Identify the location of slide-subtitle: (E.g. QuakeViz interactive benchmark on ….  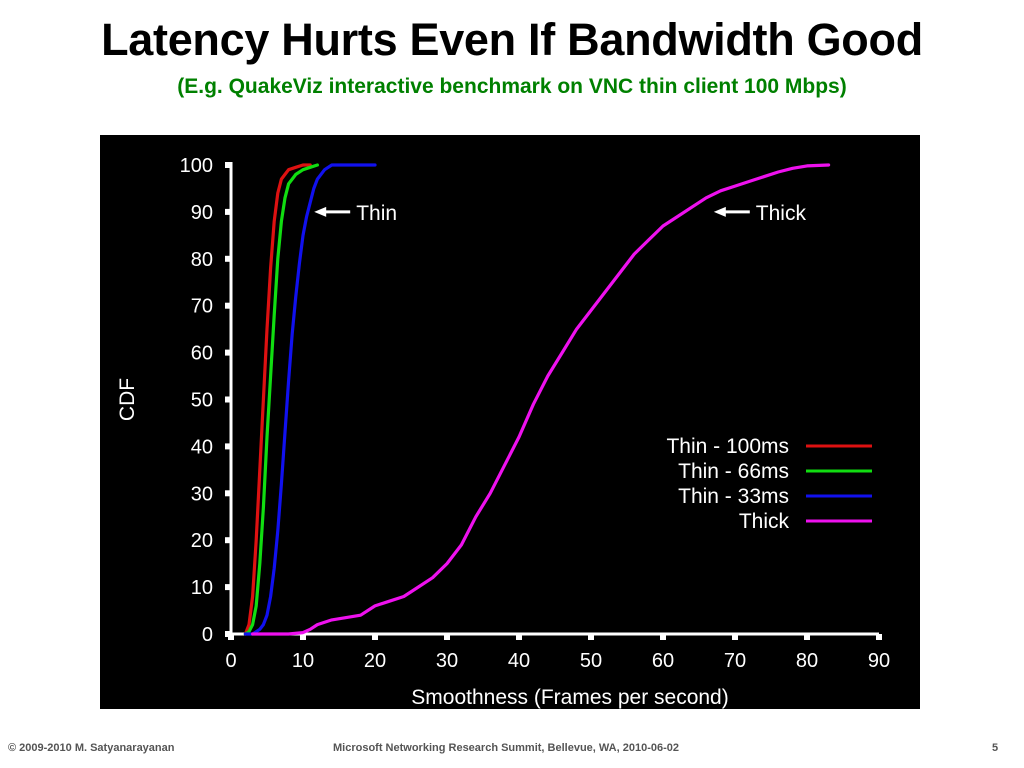
(512, 86).